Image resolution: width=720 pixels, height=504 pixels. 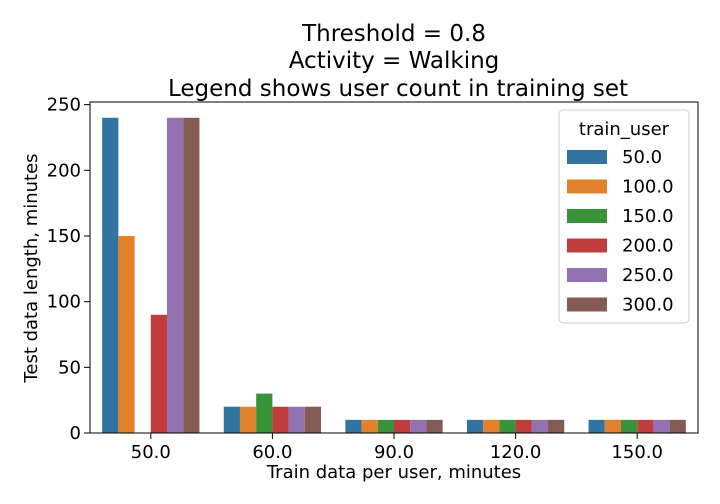 I want to click on bar-100.0-120.0, so click(x=491, y=426).